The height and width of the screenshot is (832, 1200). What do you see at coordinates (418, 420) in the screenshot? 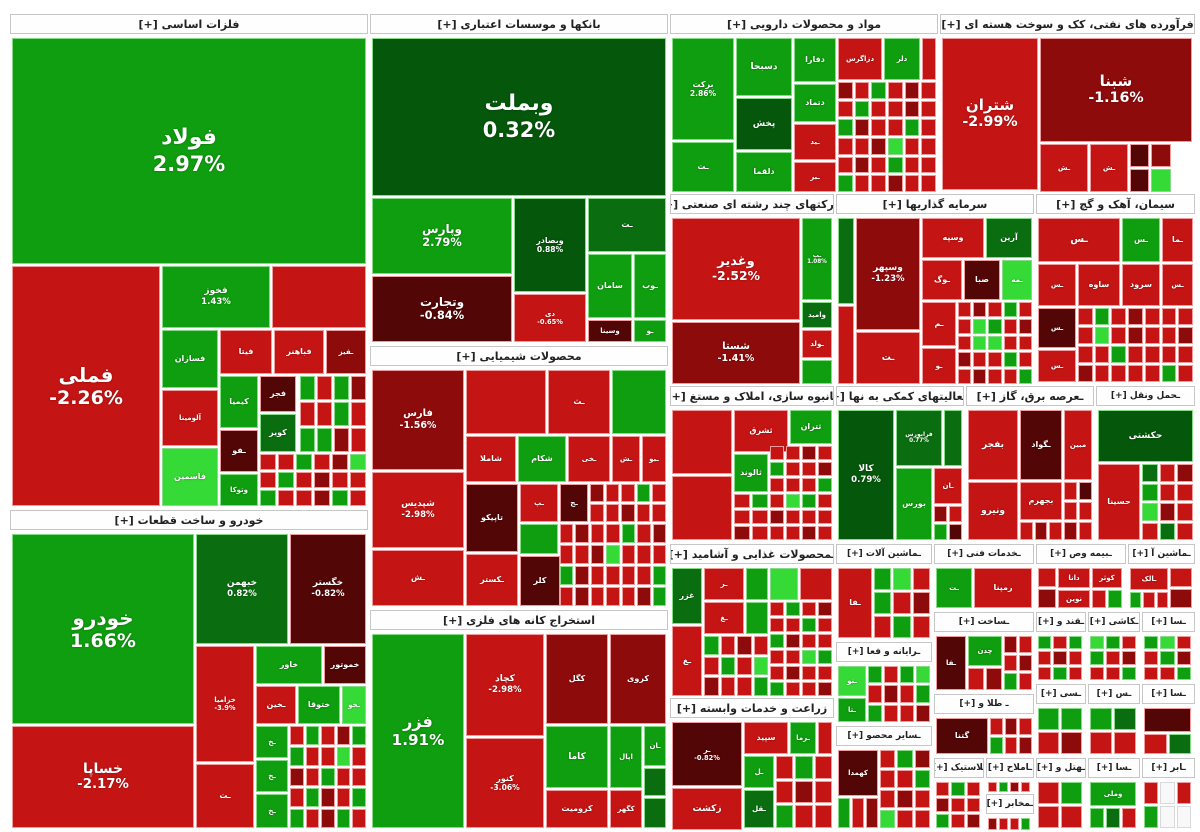
I see `tile-فارس: فارس -1.56%` at bounding box center [418, 420].